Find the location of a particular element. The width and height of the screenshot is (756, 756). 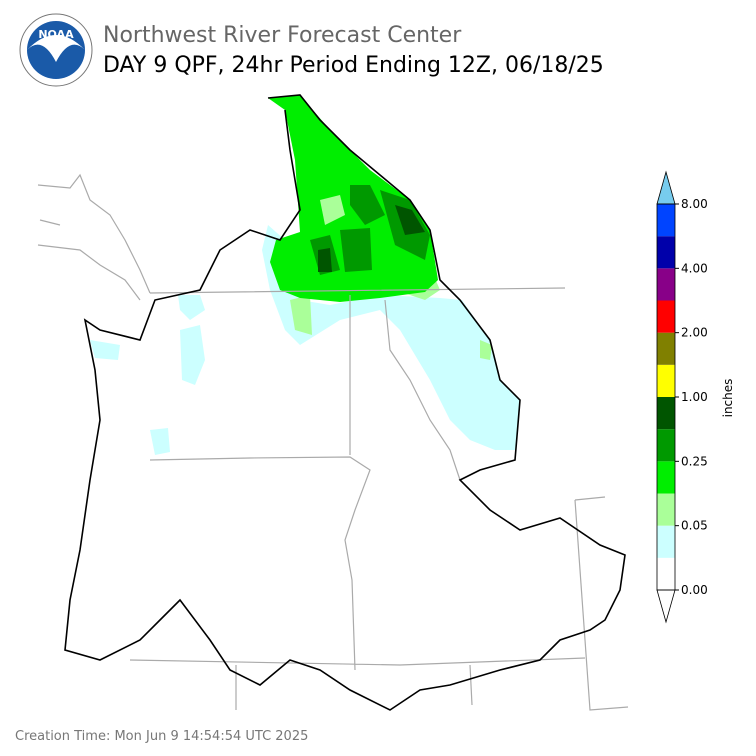

colorbar-tick-label: 1.00 is located at coordinates (694, 397).